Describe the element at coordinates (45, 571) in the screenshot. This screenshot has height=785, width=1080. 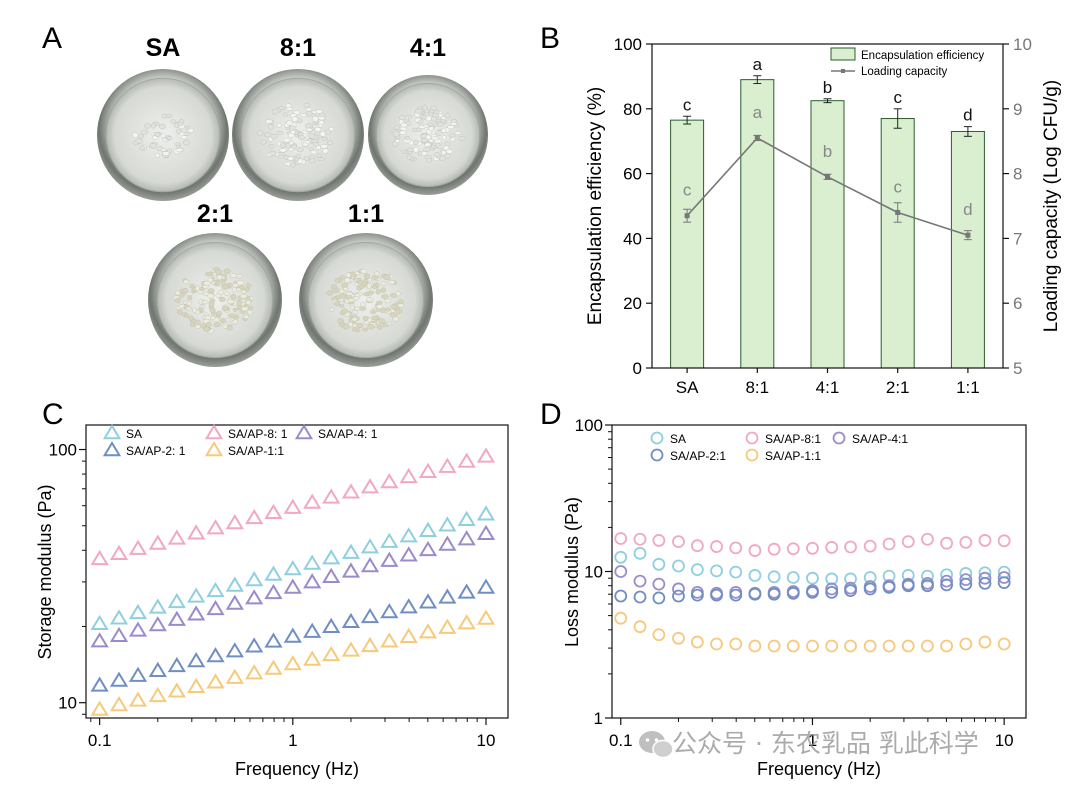
I see `y-axis-label: Storage modulus (Pa)` at that location.